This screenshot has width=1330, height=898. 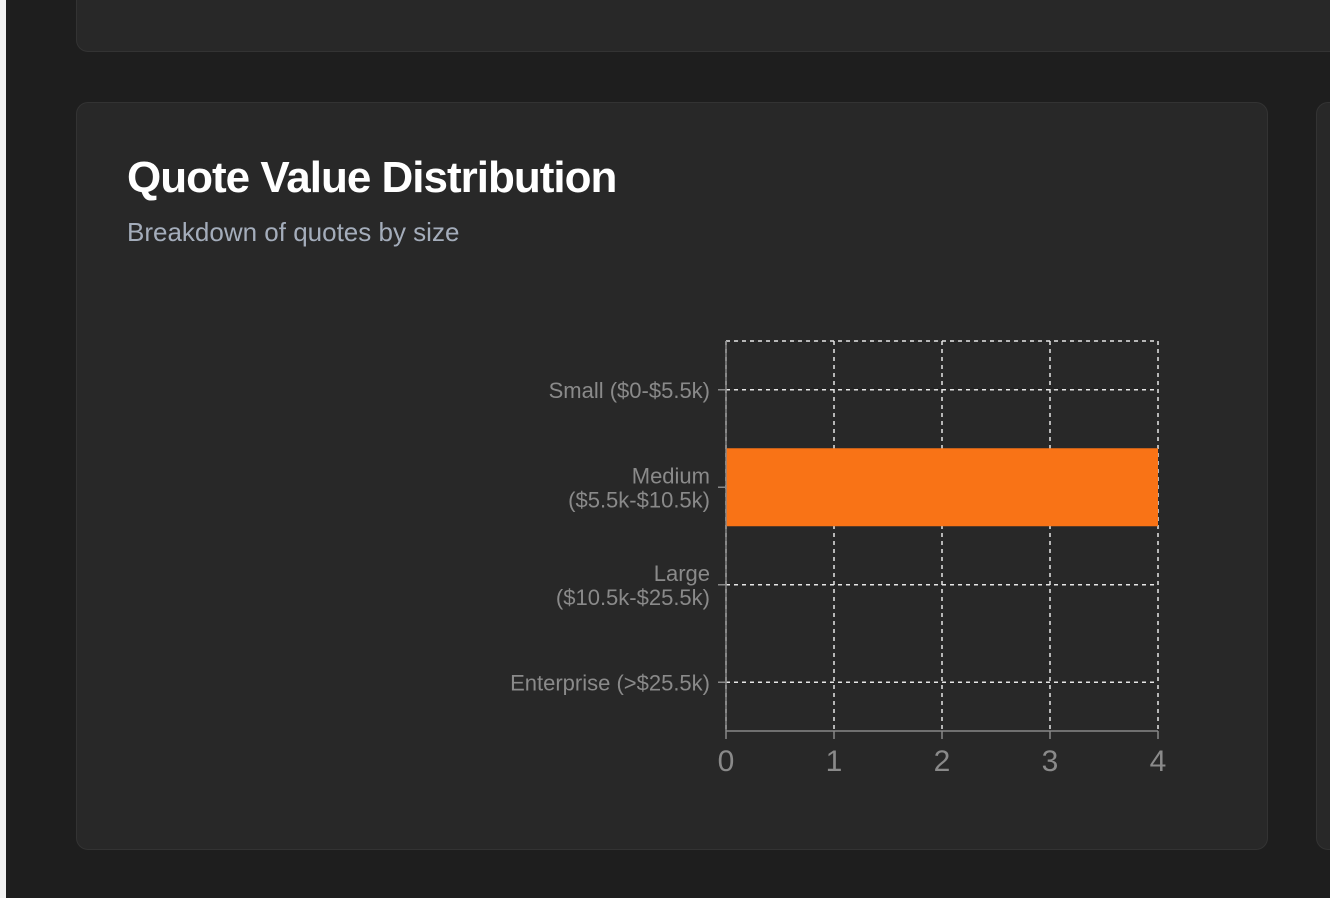 I want to click on bar, so click(x=942, y=487).